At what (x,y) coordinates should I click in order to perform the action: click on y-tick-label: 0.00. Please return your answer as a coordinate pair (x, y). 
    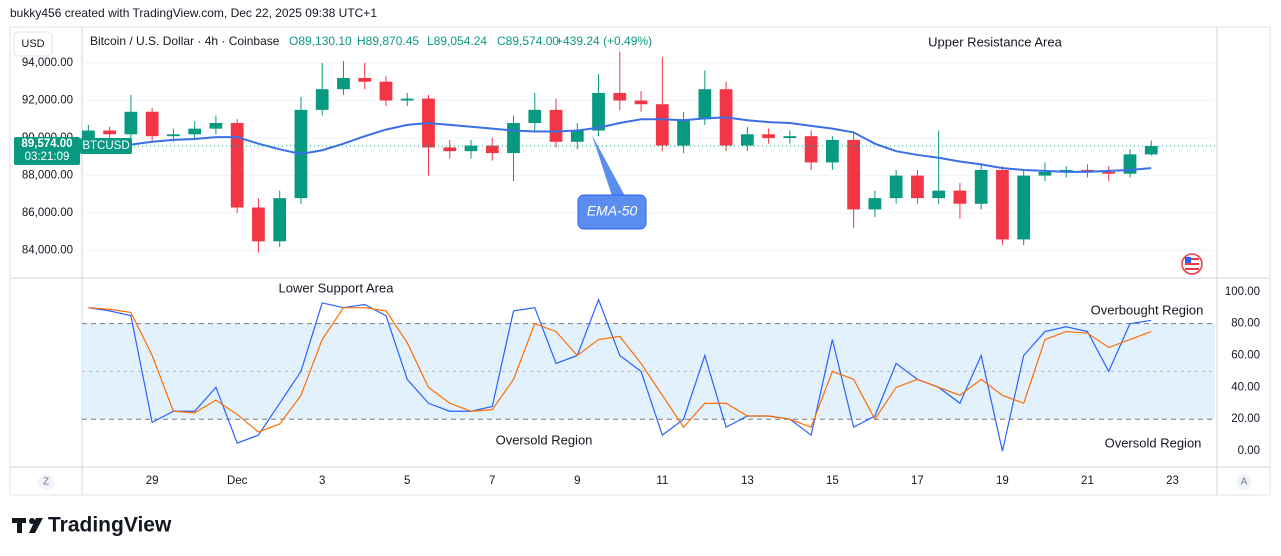
    Looking at the image, I should click on (1249, 451).